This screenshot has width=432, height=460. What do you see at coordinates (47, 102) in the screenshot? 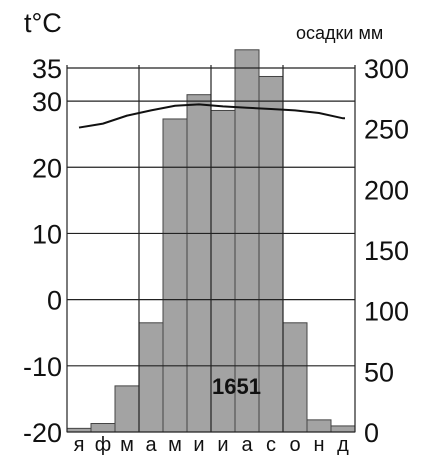
I see `left-tick-label: 30` at bounding box center [47, 102].